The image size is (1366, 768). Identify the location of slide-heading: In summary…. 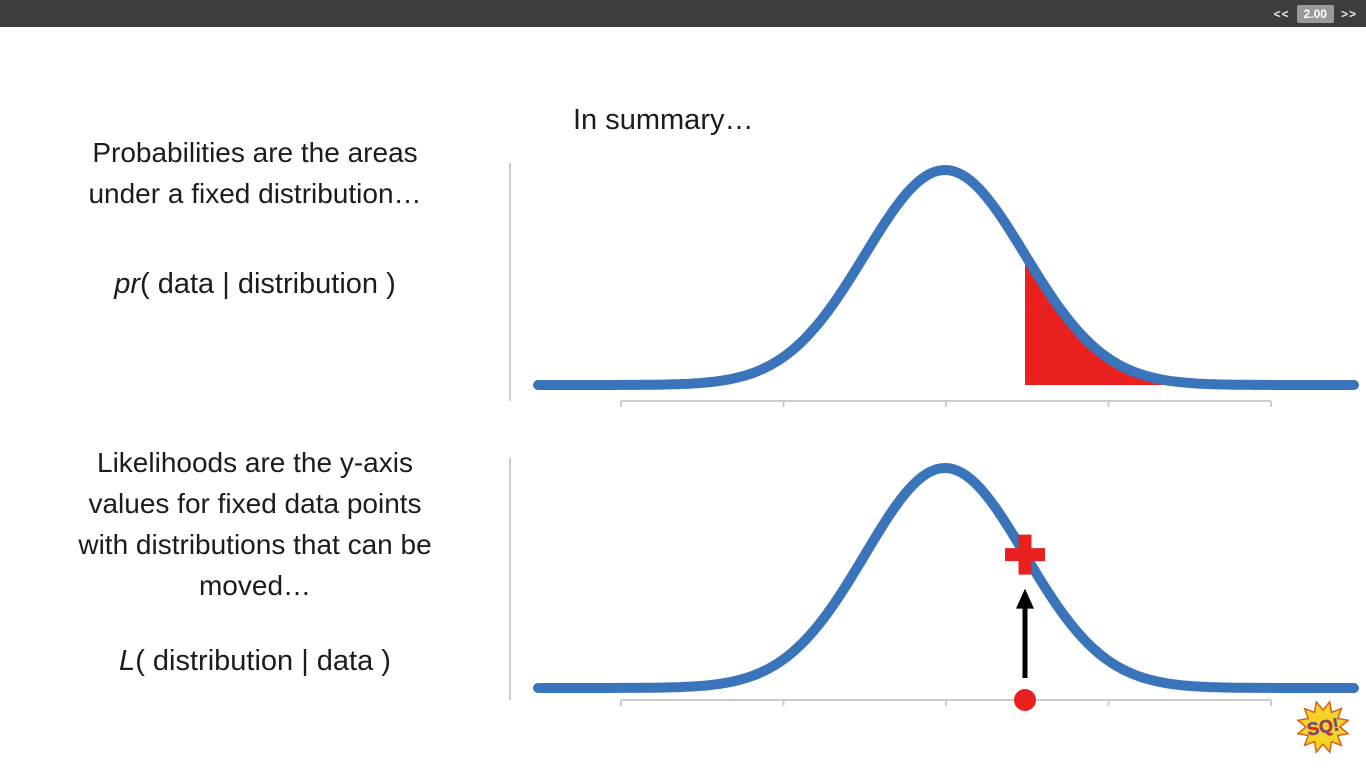
(663, 120).